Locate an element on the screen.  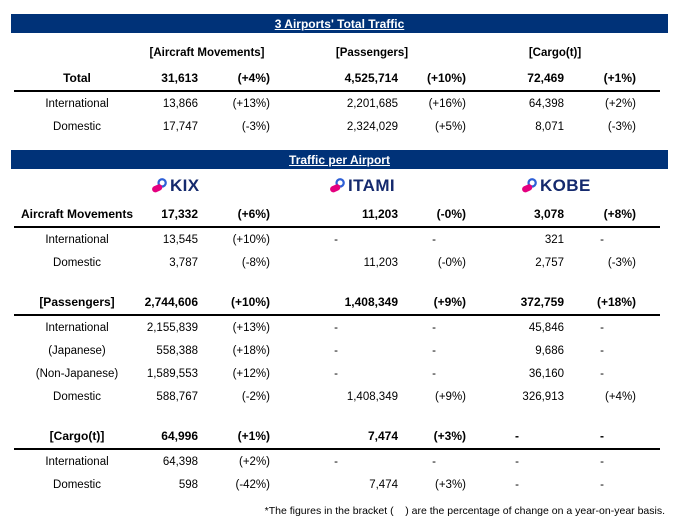
table-row: International 64,398 (+2%) - - - - is located at coordinates (337, 461).